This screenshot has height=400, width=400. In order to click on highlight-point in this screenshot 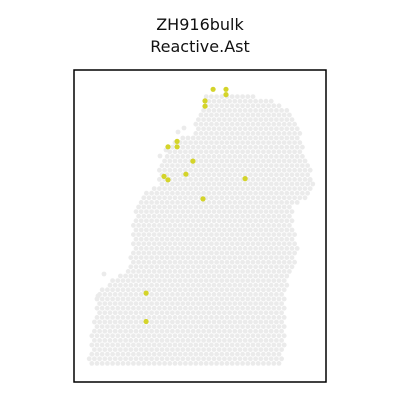, I will do `click(177, 141)`.